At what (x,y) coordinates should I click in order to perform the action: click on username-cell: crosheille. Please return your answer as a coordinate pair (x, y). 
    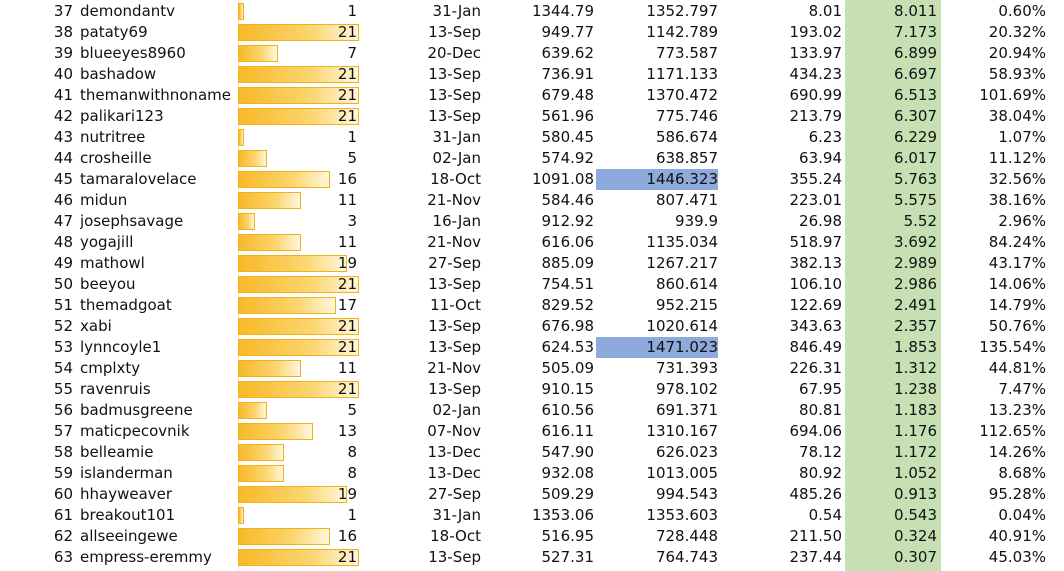
    Looking at the image, I should click on (116, 158).